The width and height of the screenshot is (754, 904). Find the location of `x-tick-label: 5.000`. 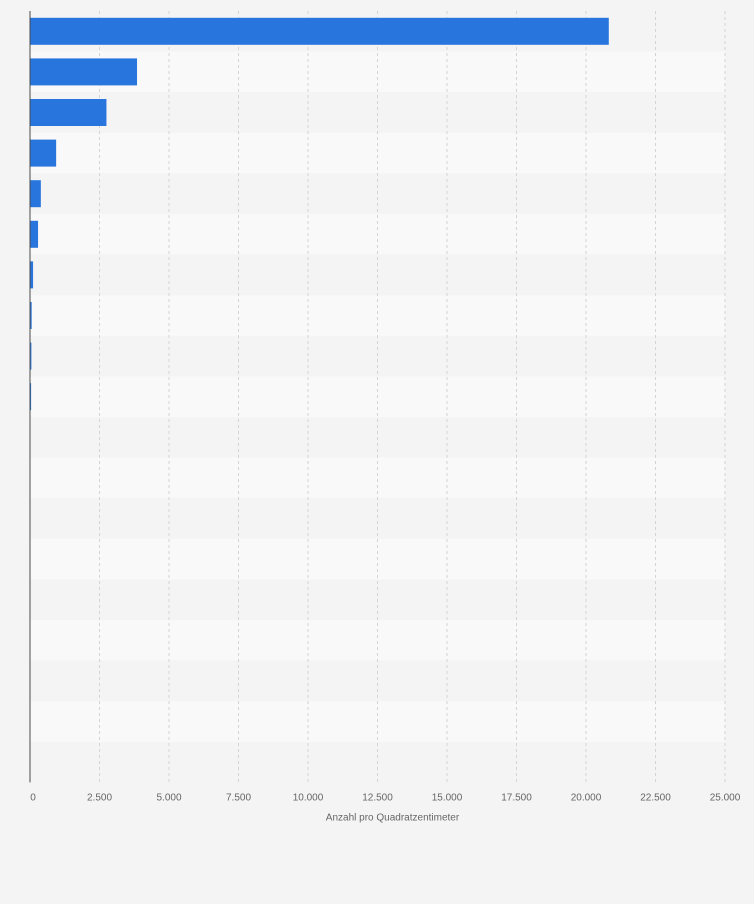

x-tick-label: 5.000 is located at coordinates (168, 797).